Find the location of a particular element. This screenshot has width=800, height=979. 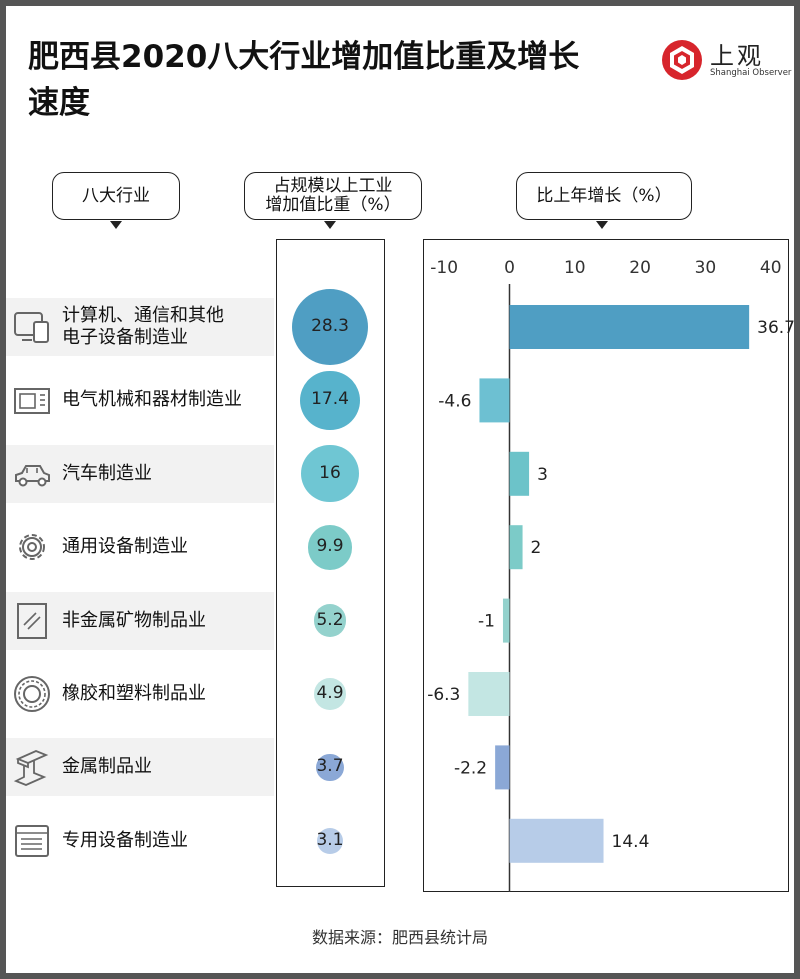

industry-row: 汽车制造业 is located at coordinates (141, 474).